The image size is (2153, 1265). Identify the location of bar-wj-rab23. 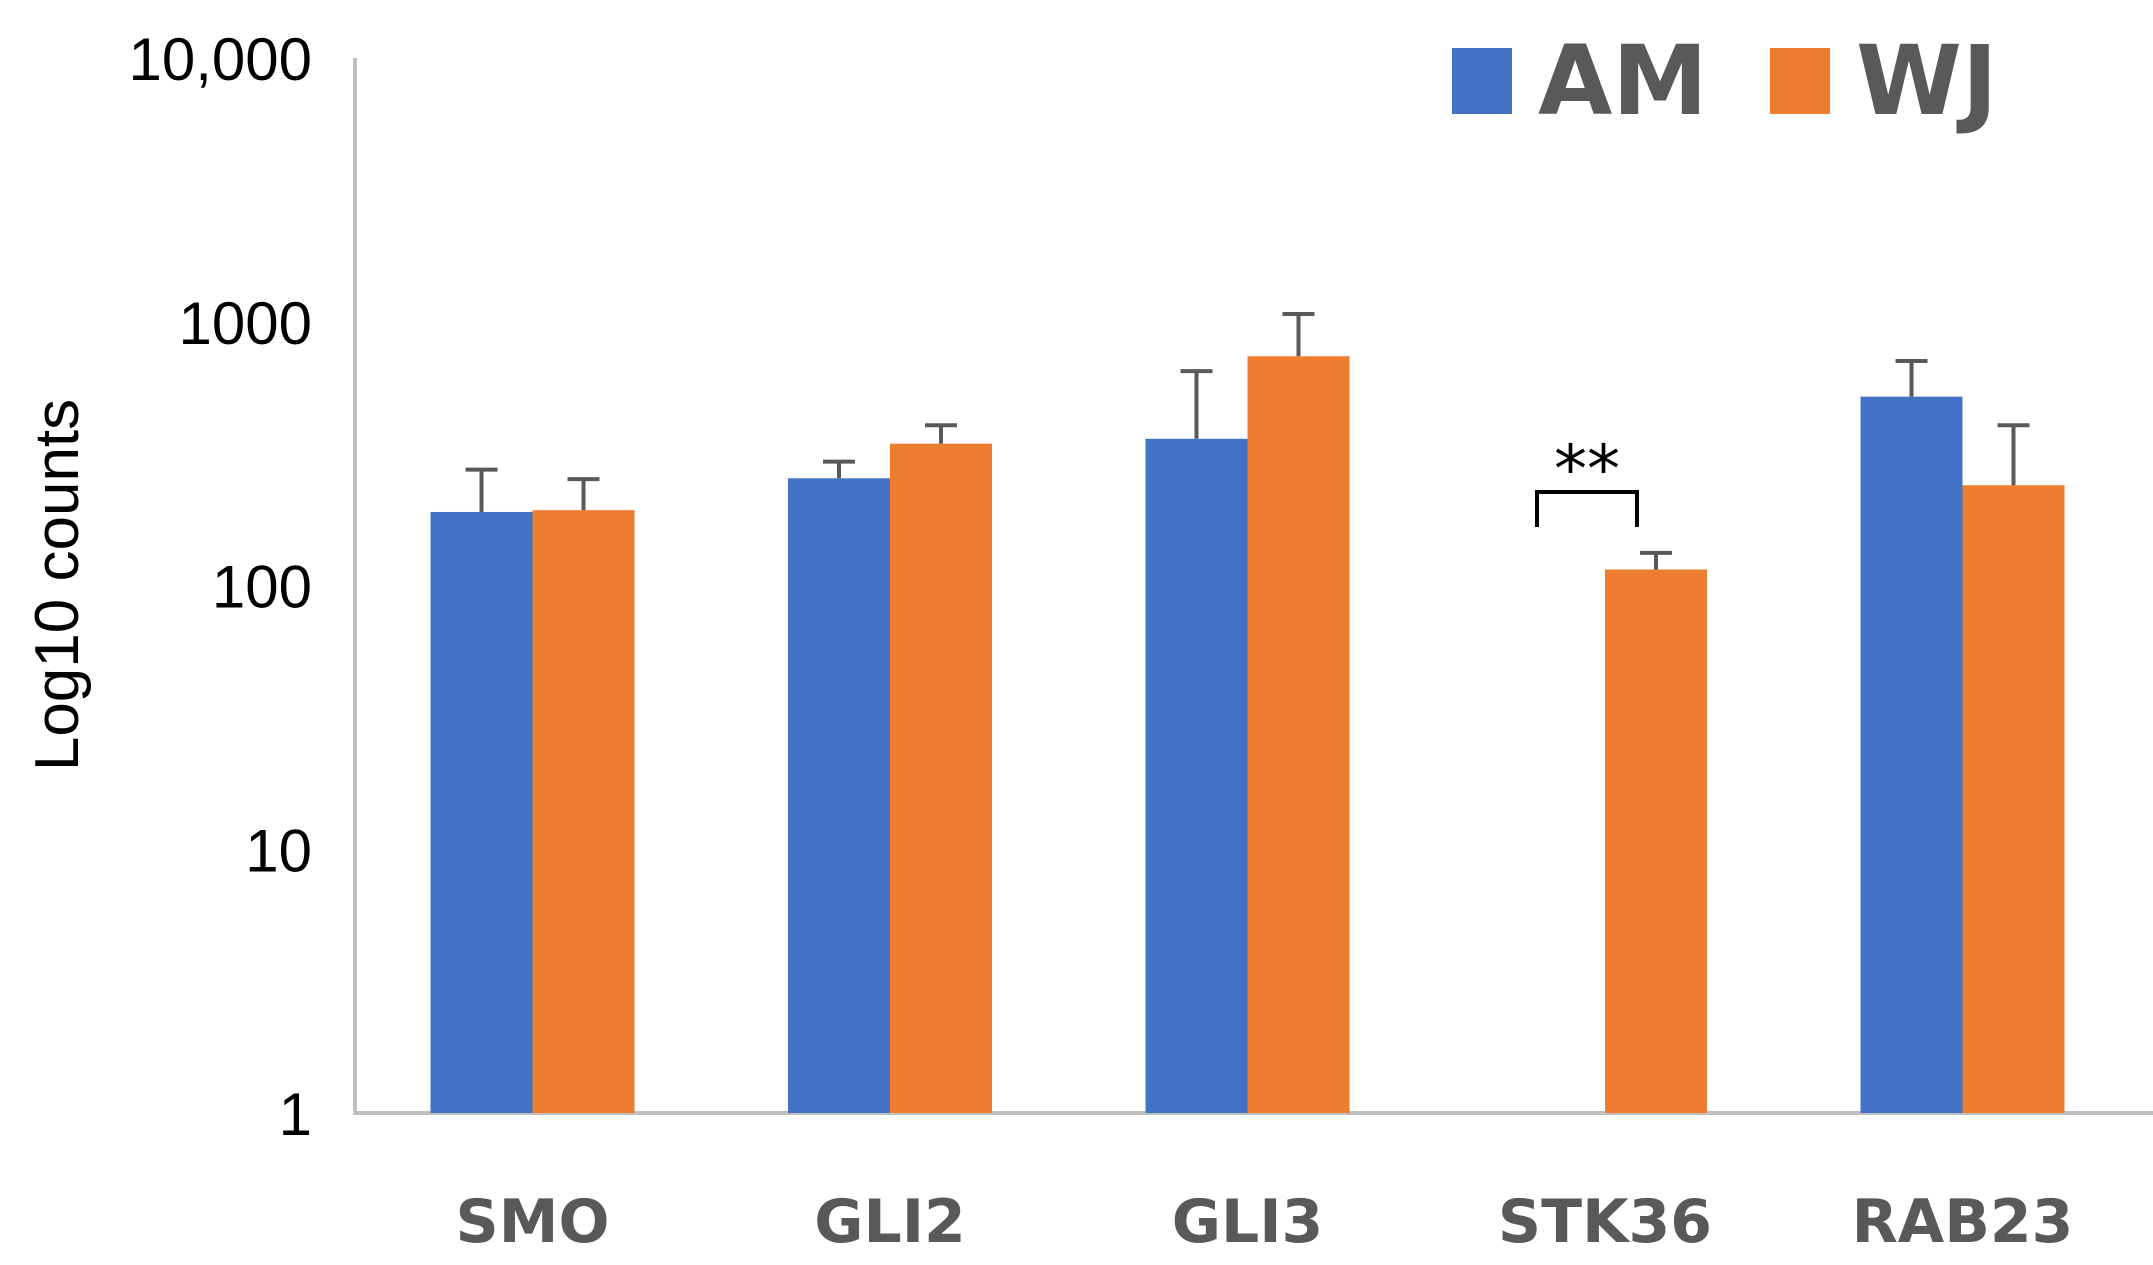
(2013, 799).